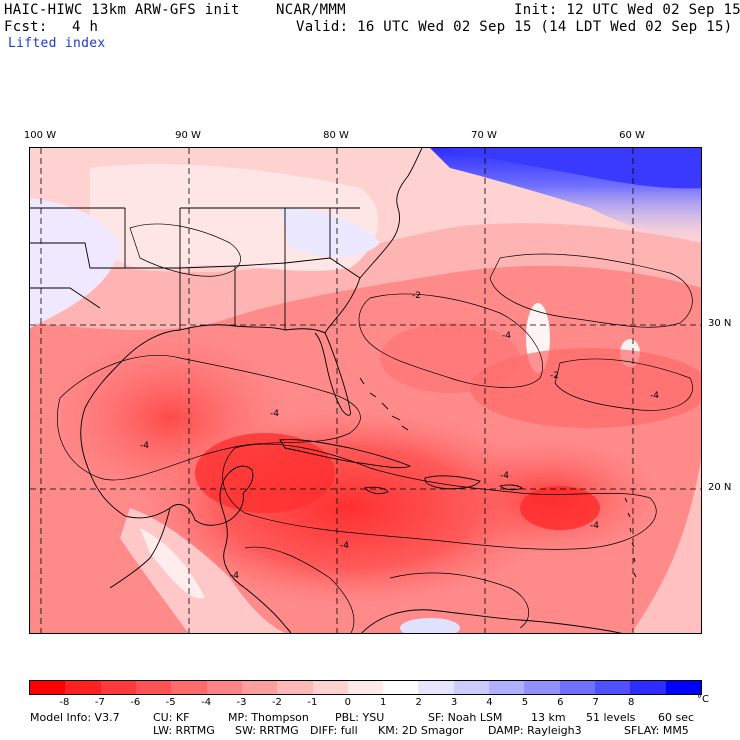 The width and height of the screenshot is (740, 740). What do you see at coordinates (421, 730) in the screenshot?
I see `info-km: KM: 2D Smagor` at bounding box center [421, 730].